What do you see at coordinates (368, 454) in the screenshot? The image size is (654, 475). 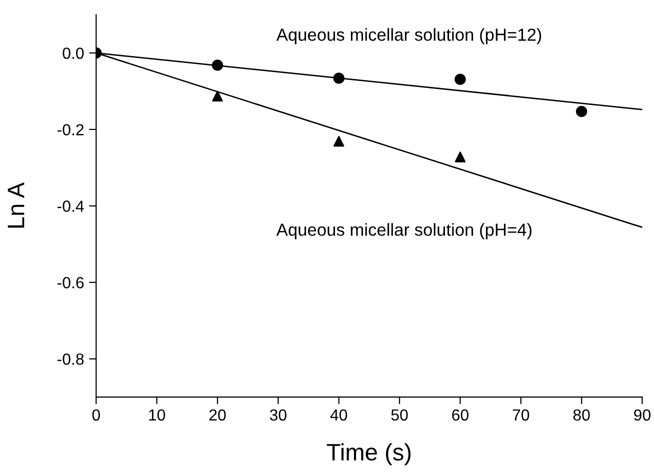 I see `x-axis-title: Time (s)` at bounding box center [368, 454].